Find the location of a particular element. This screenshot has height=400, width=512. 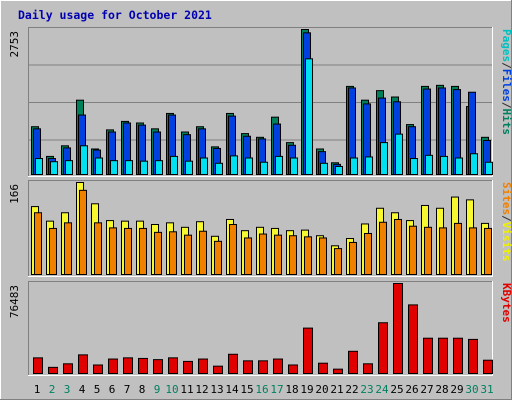

x-tick-label: 7 is located at coordinates (127, 389).